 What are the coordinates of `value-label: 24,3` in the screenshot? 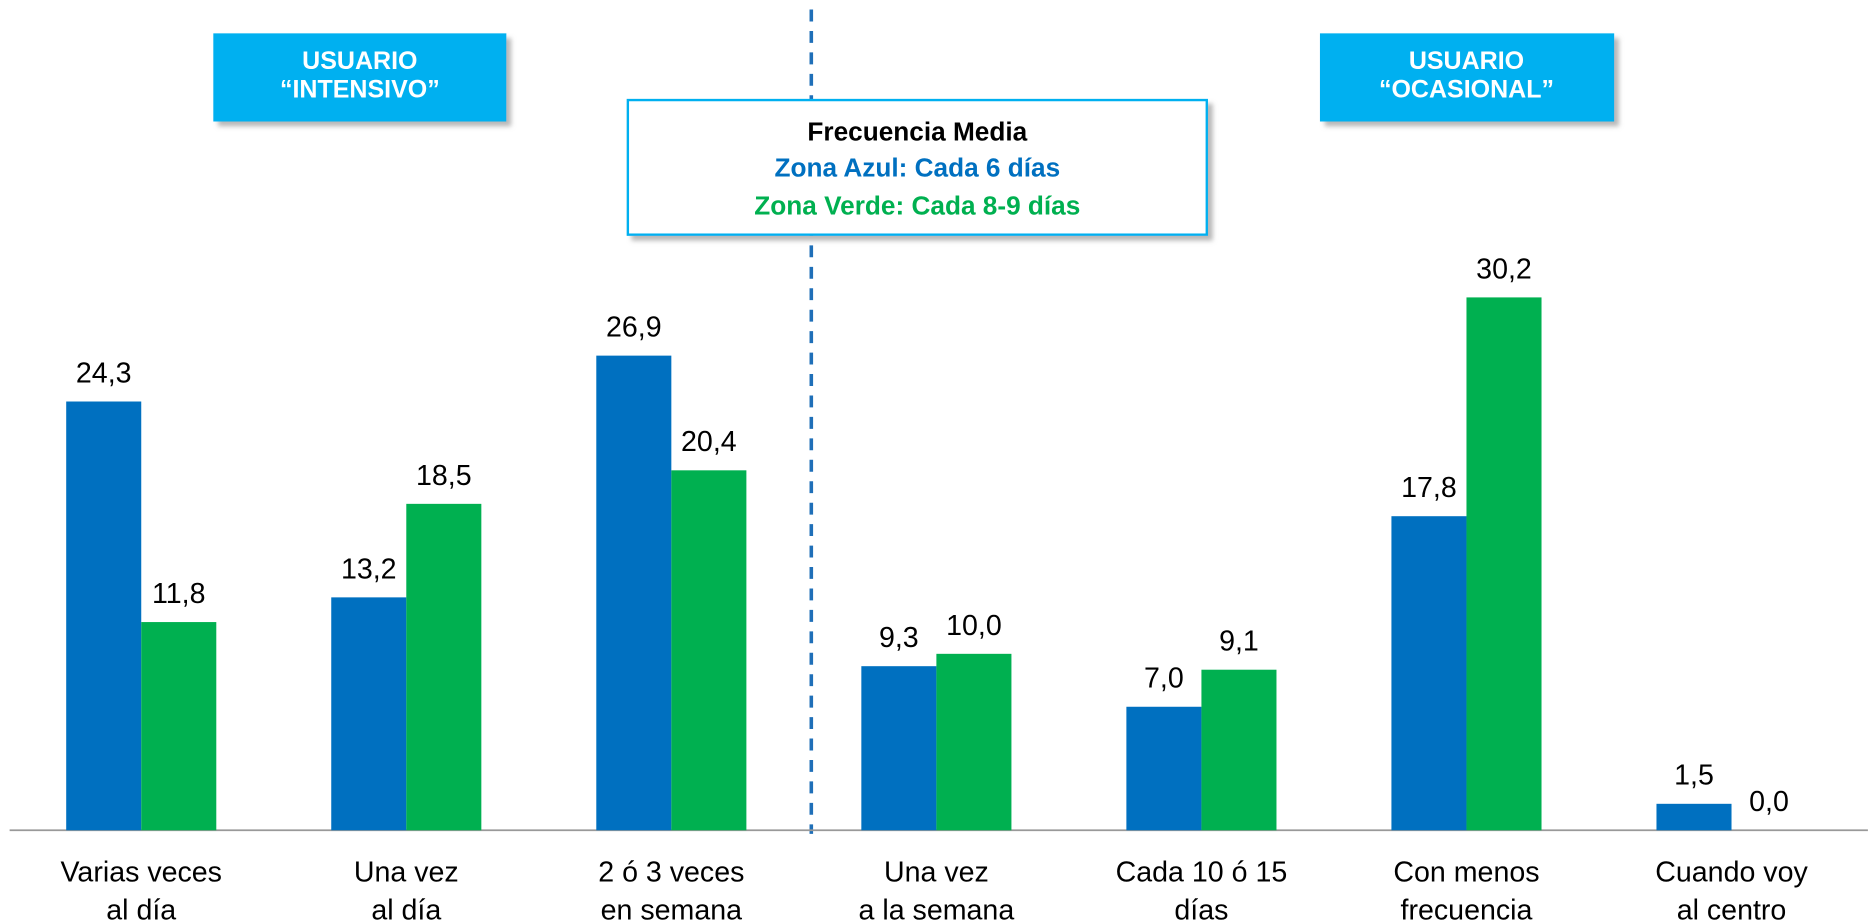 It's located at (104, 373).